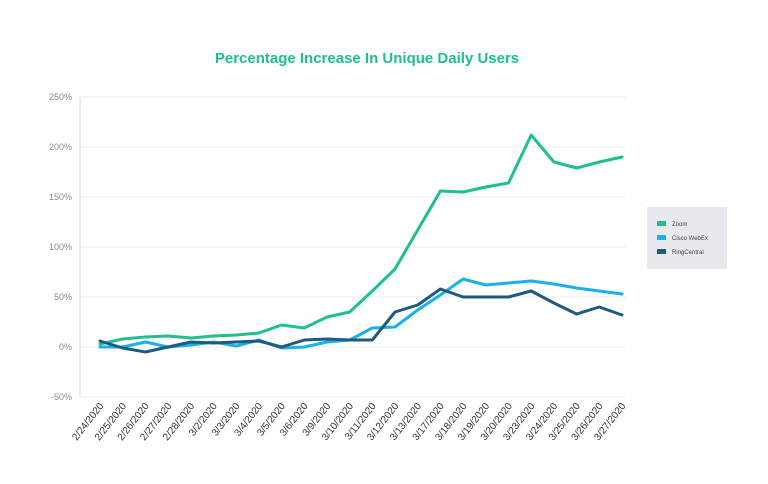 This screenshot has width=768, height=484. I want to click on legend-label: RingCentral, so click(688, 253).